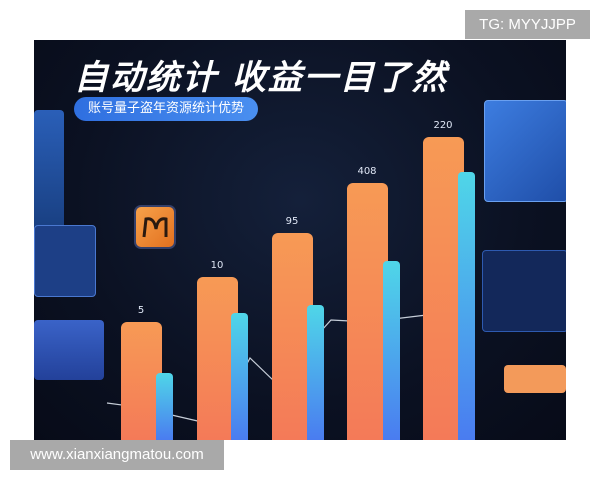 The width and height of the screenshot is (600, 480). I want to click on app-logo-icon, so click(155, 227).